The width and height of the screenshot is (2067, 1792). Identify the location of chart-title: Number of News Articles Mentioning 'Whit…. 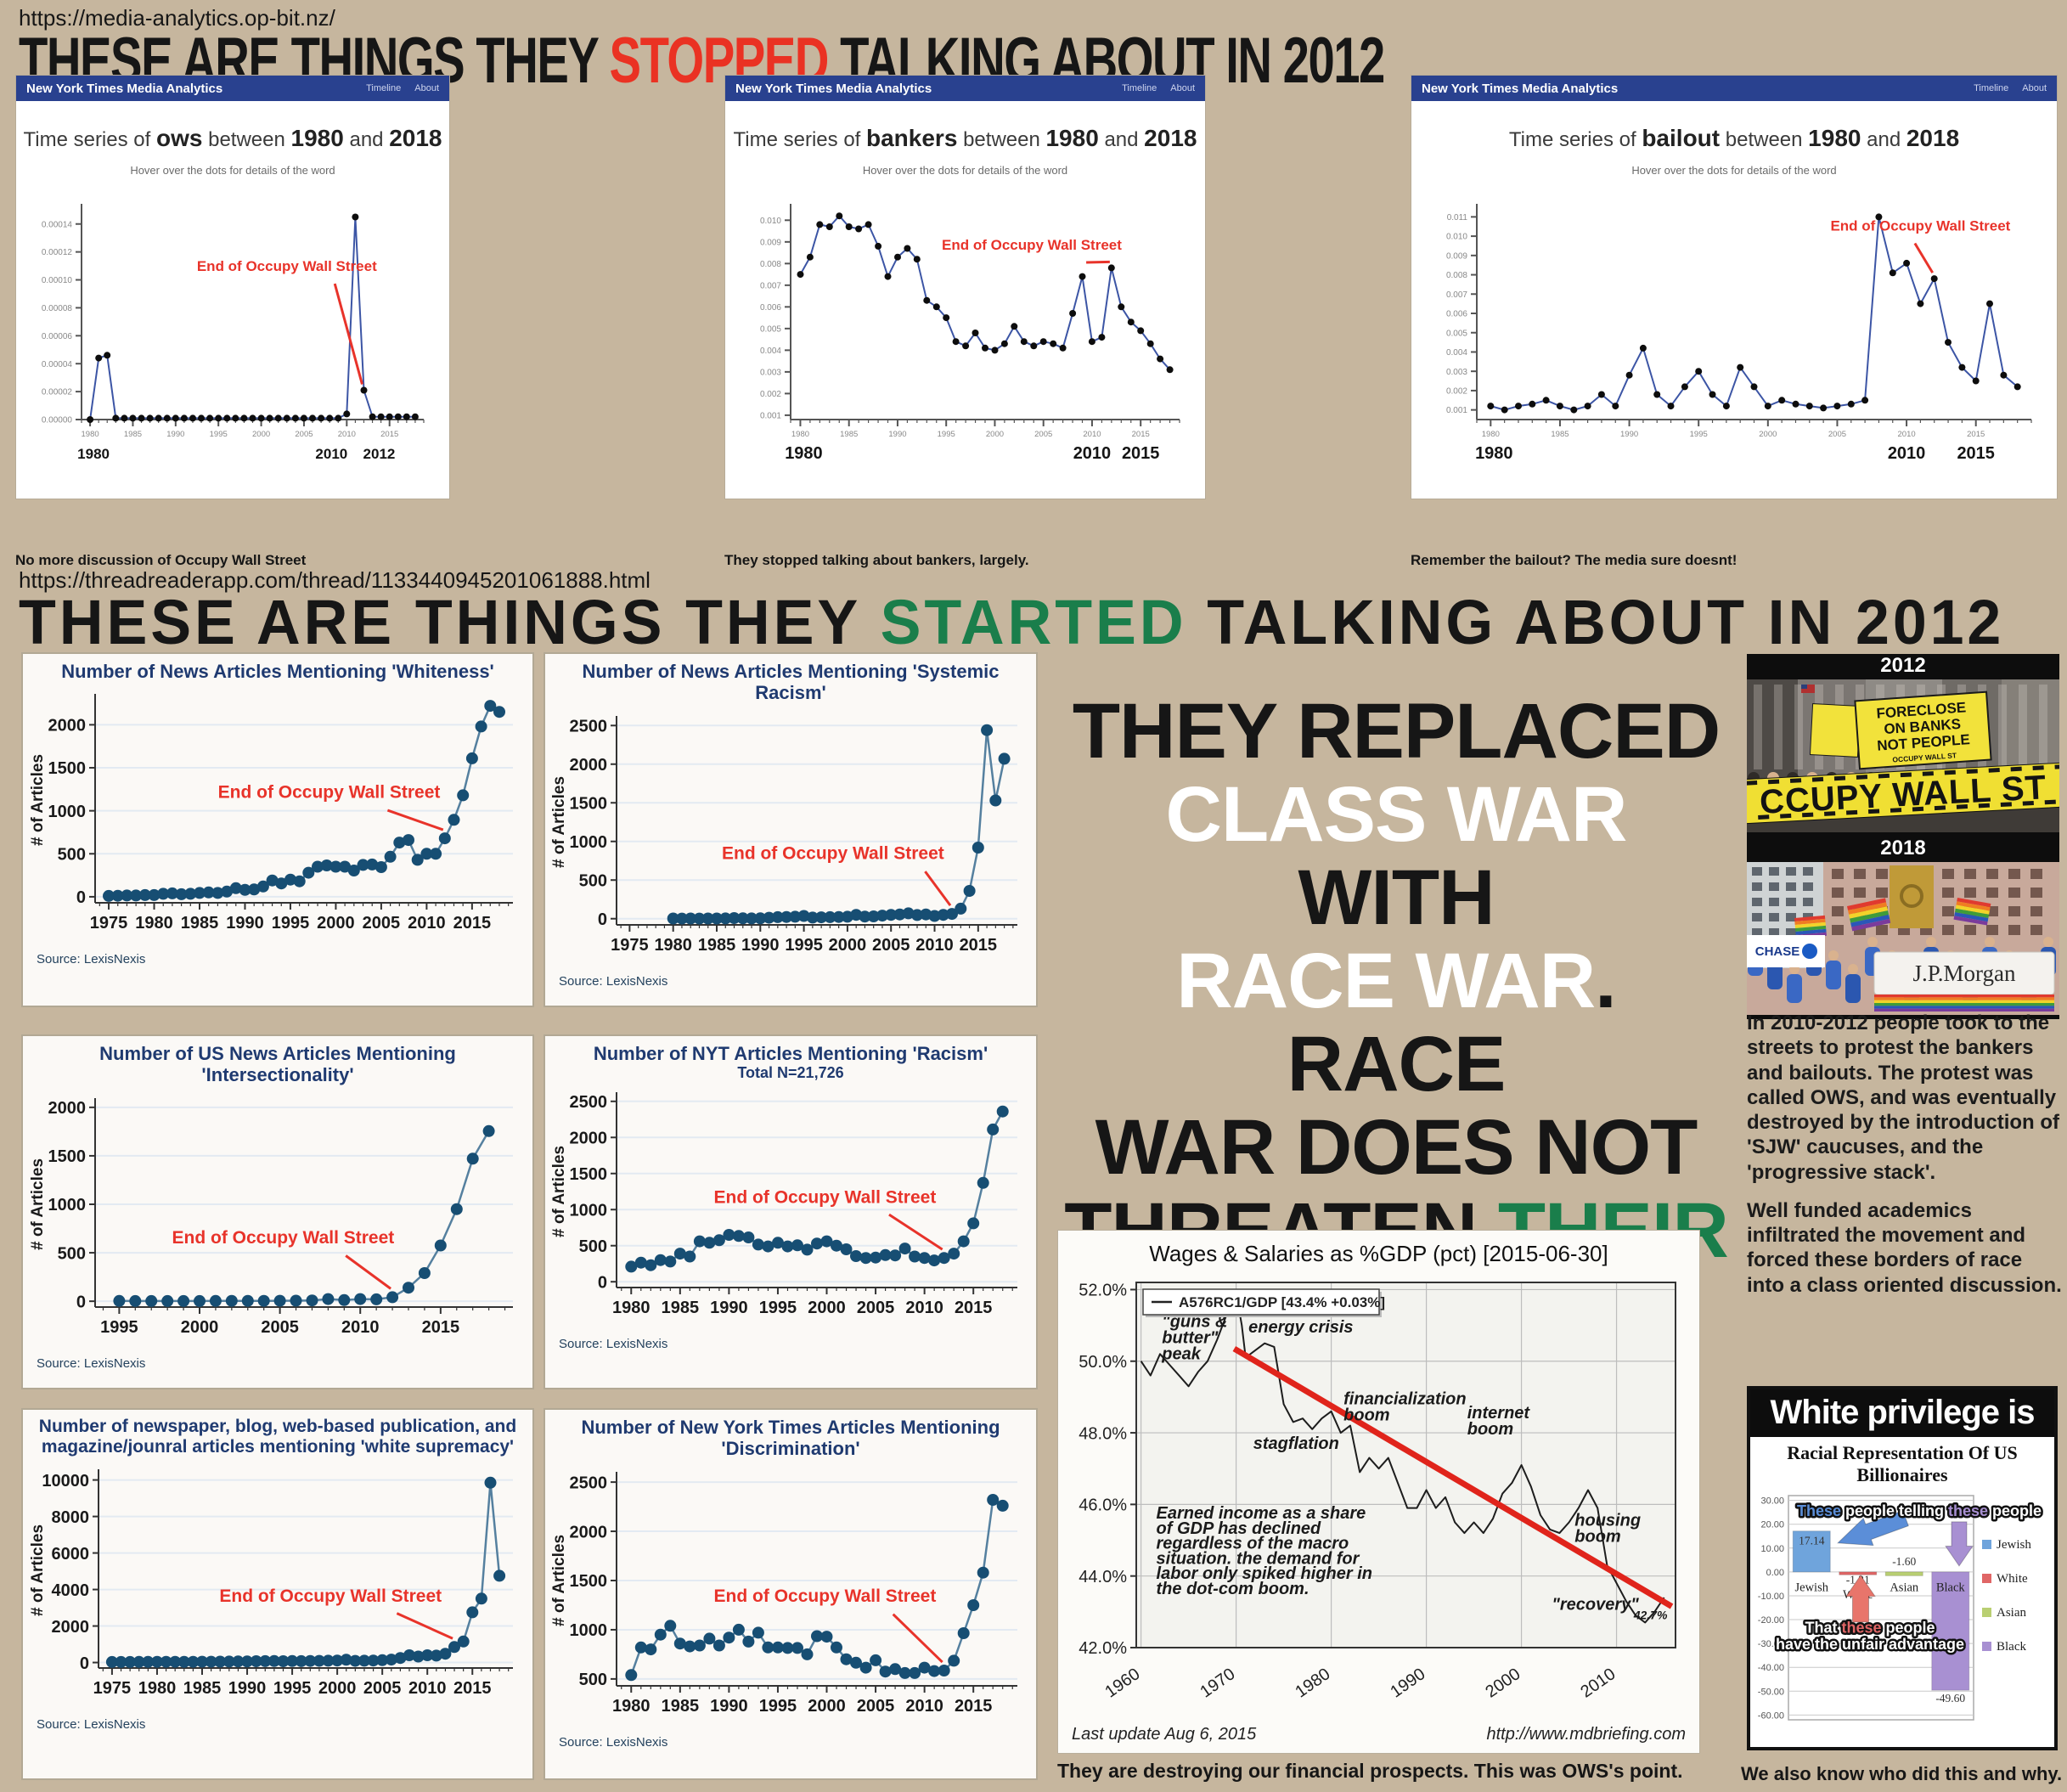
(277, 672).